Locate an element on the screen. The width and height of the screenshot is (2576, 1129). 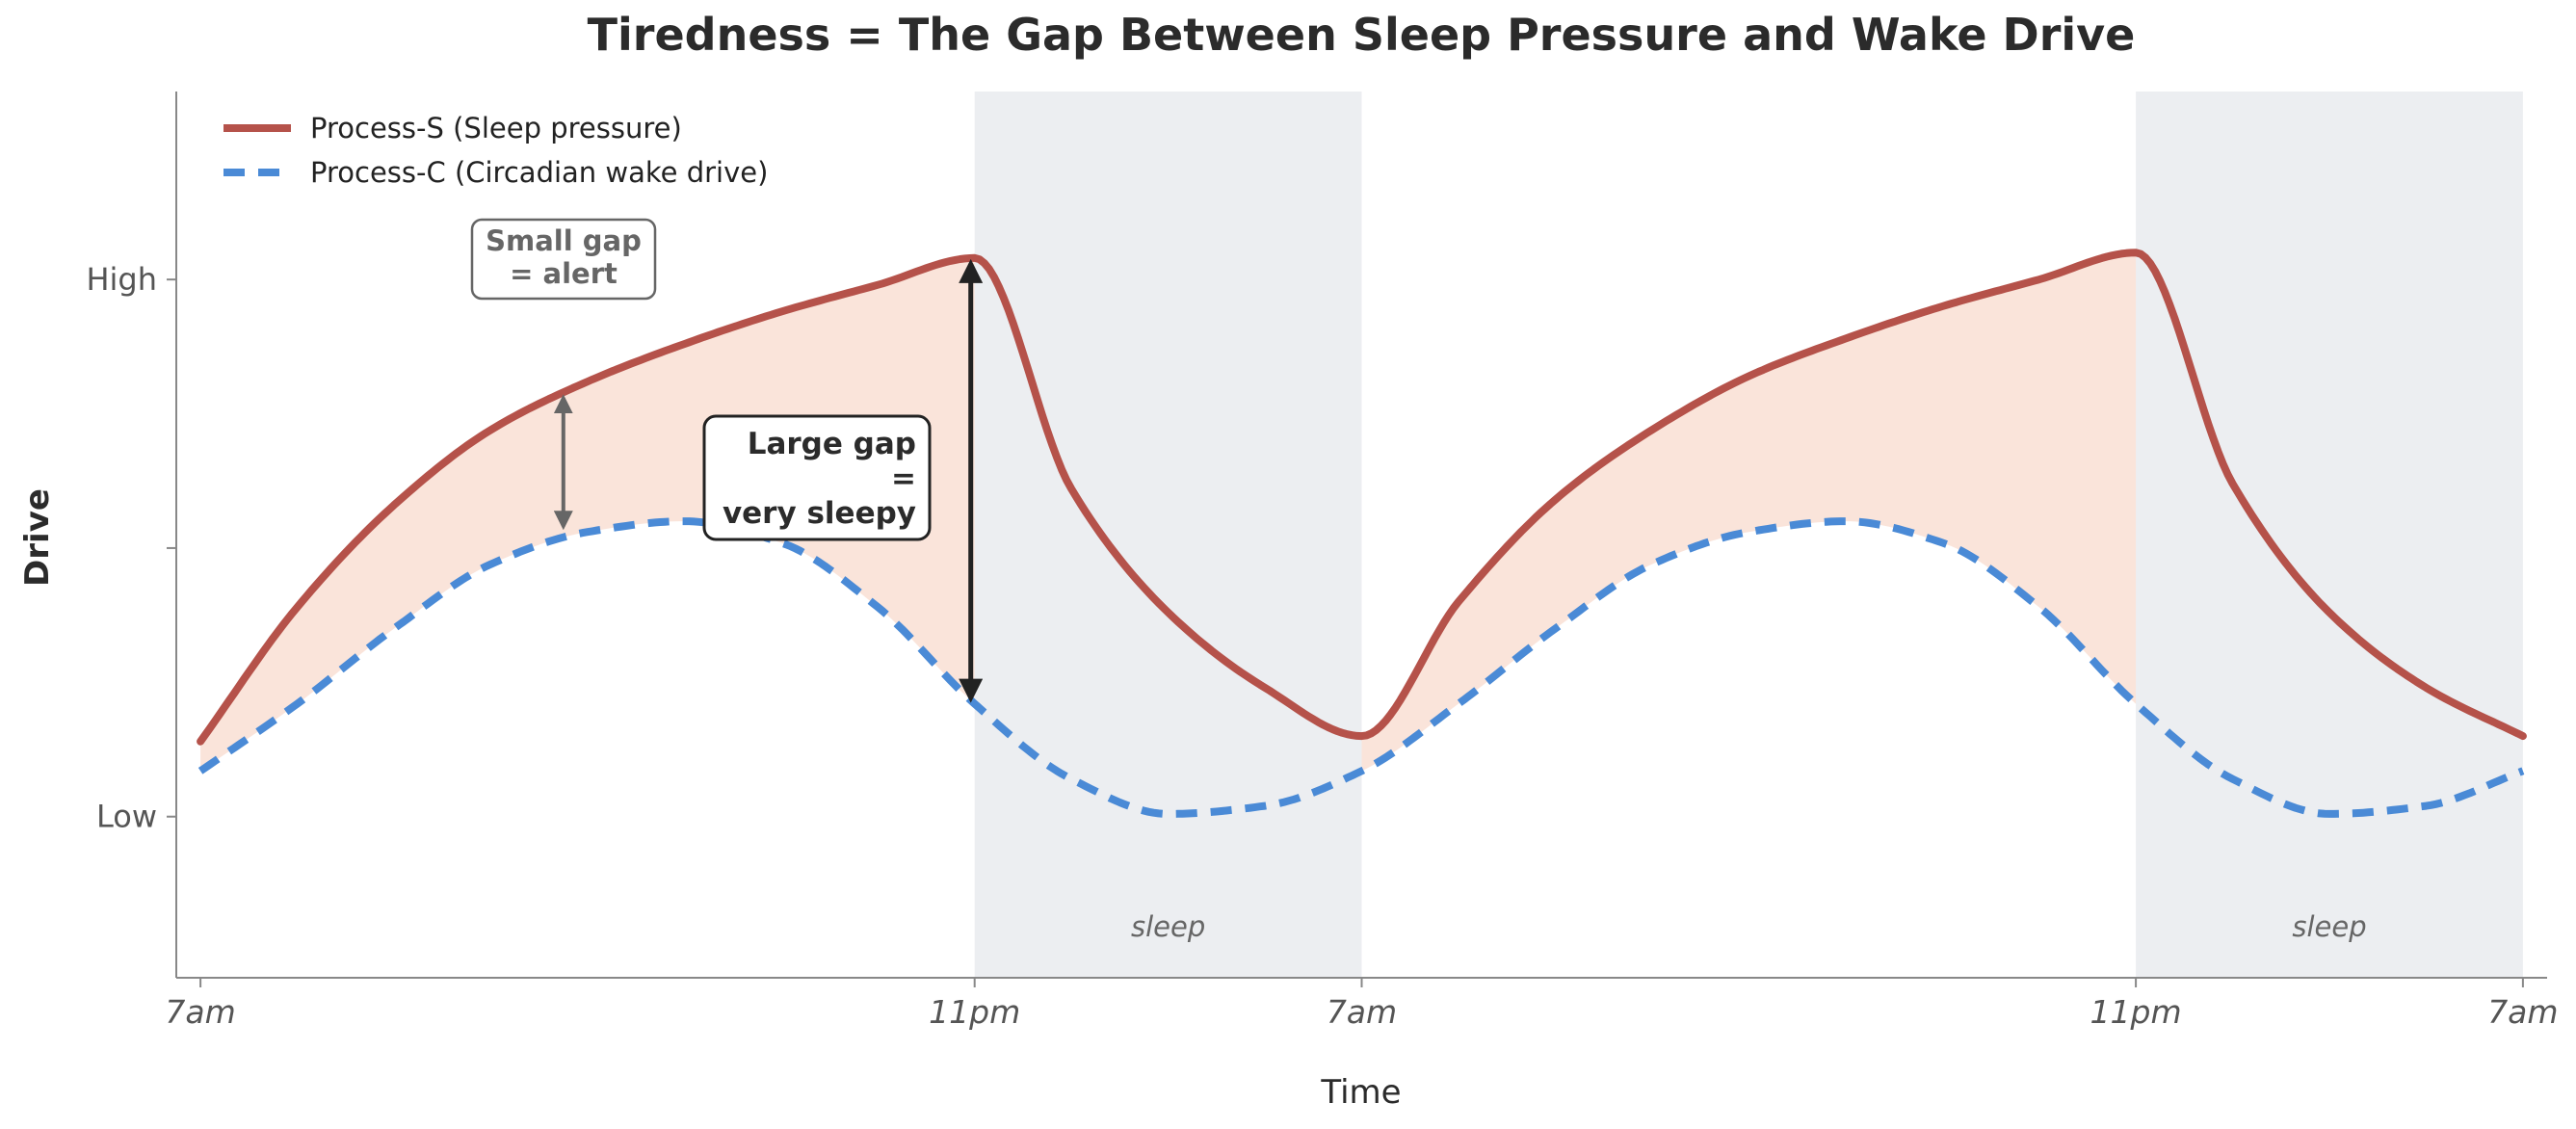
large-gap-label-line: very sleepy is located at coordinates (819, 513).